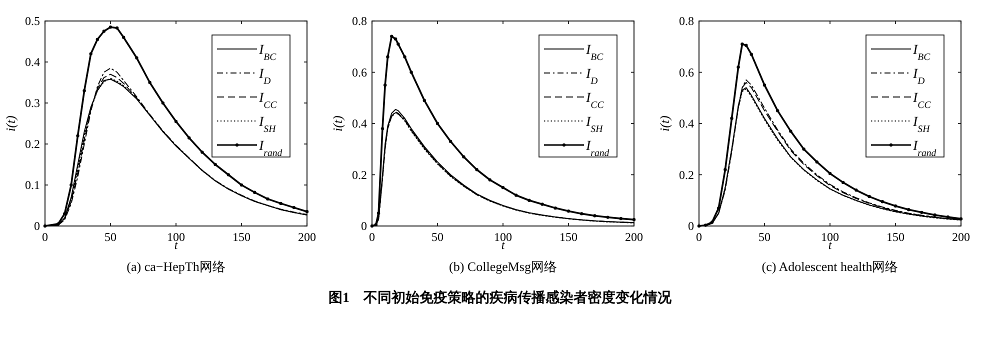 Image resolution: width=1000 pixels, height=343 pixels. Describe the element at coordinates (176, 266) in the screenshot. I see `text: (a) ca−HepTh网络` at that location.